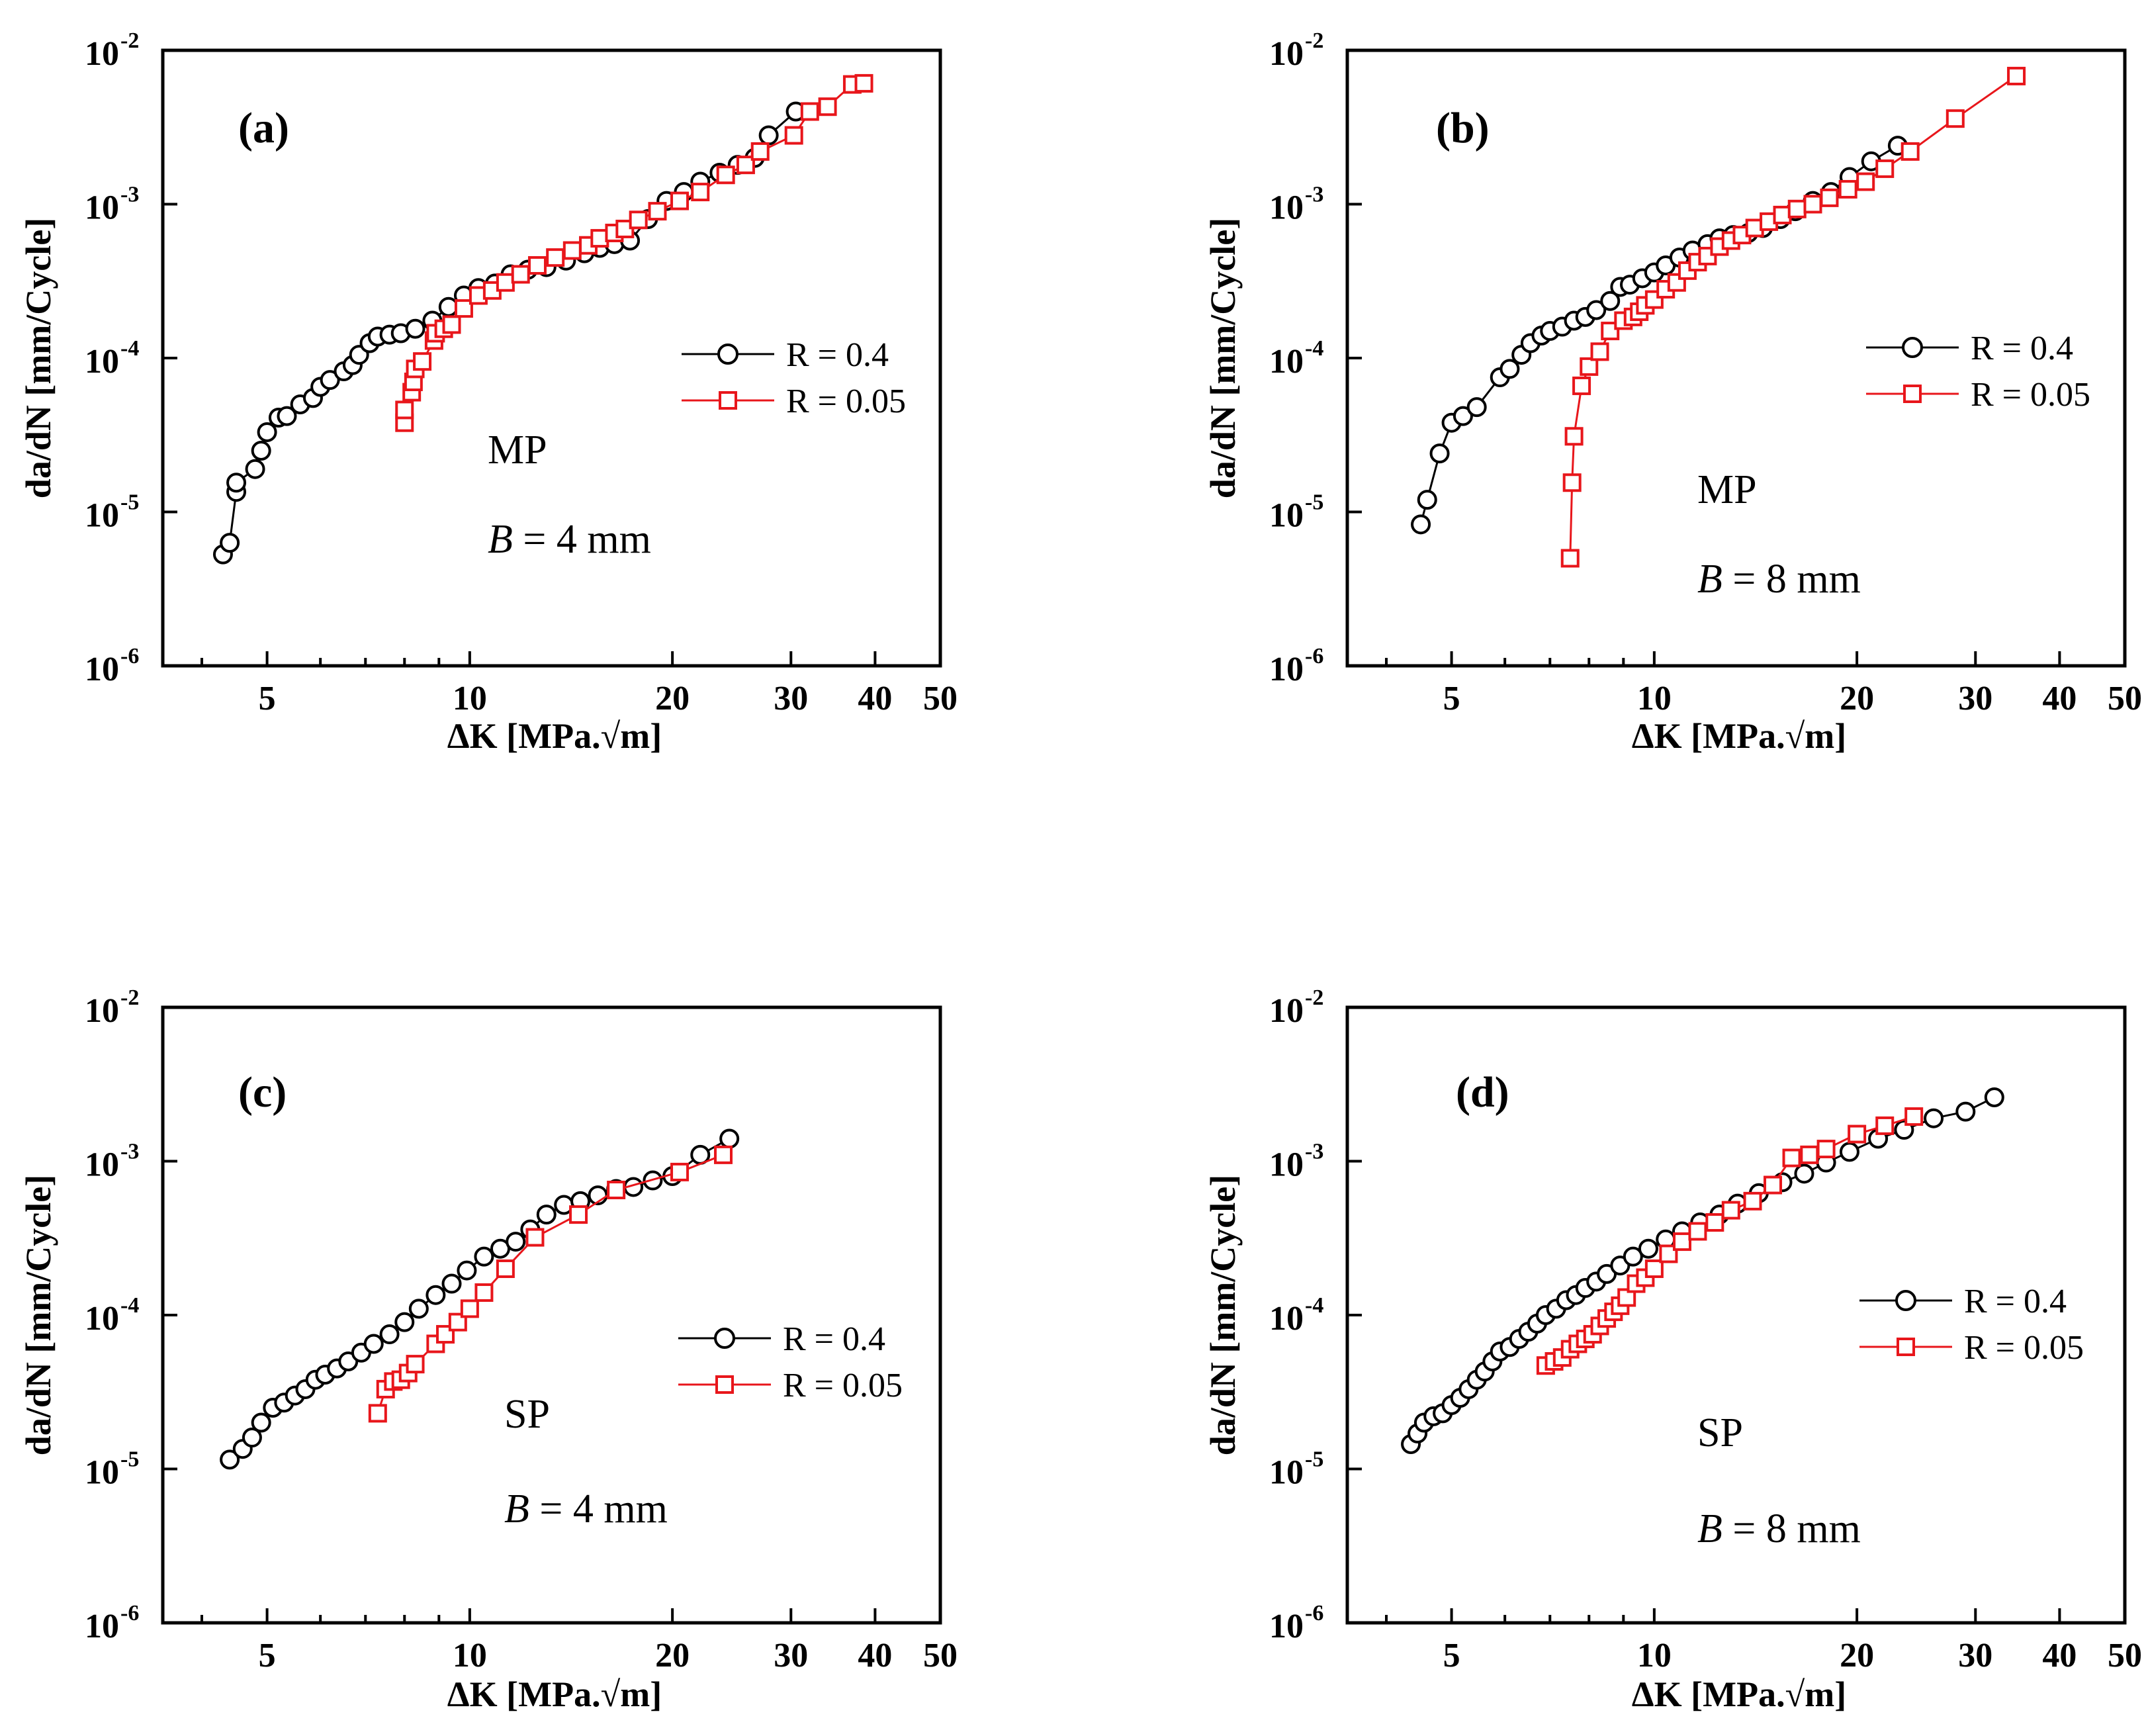 This screenshot has height=1736, width=2146. What do you see at coordinates (2059, 1655) in the screenshot?
I see `x-tick-label: 40` at bounding box center [2059, 1655].